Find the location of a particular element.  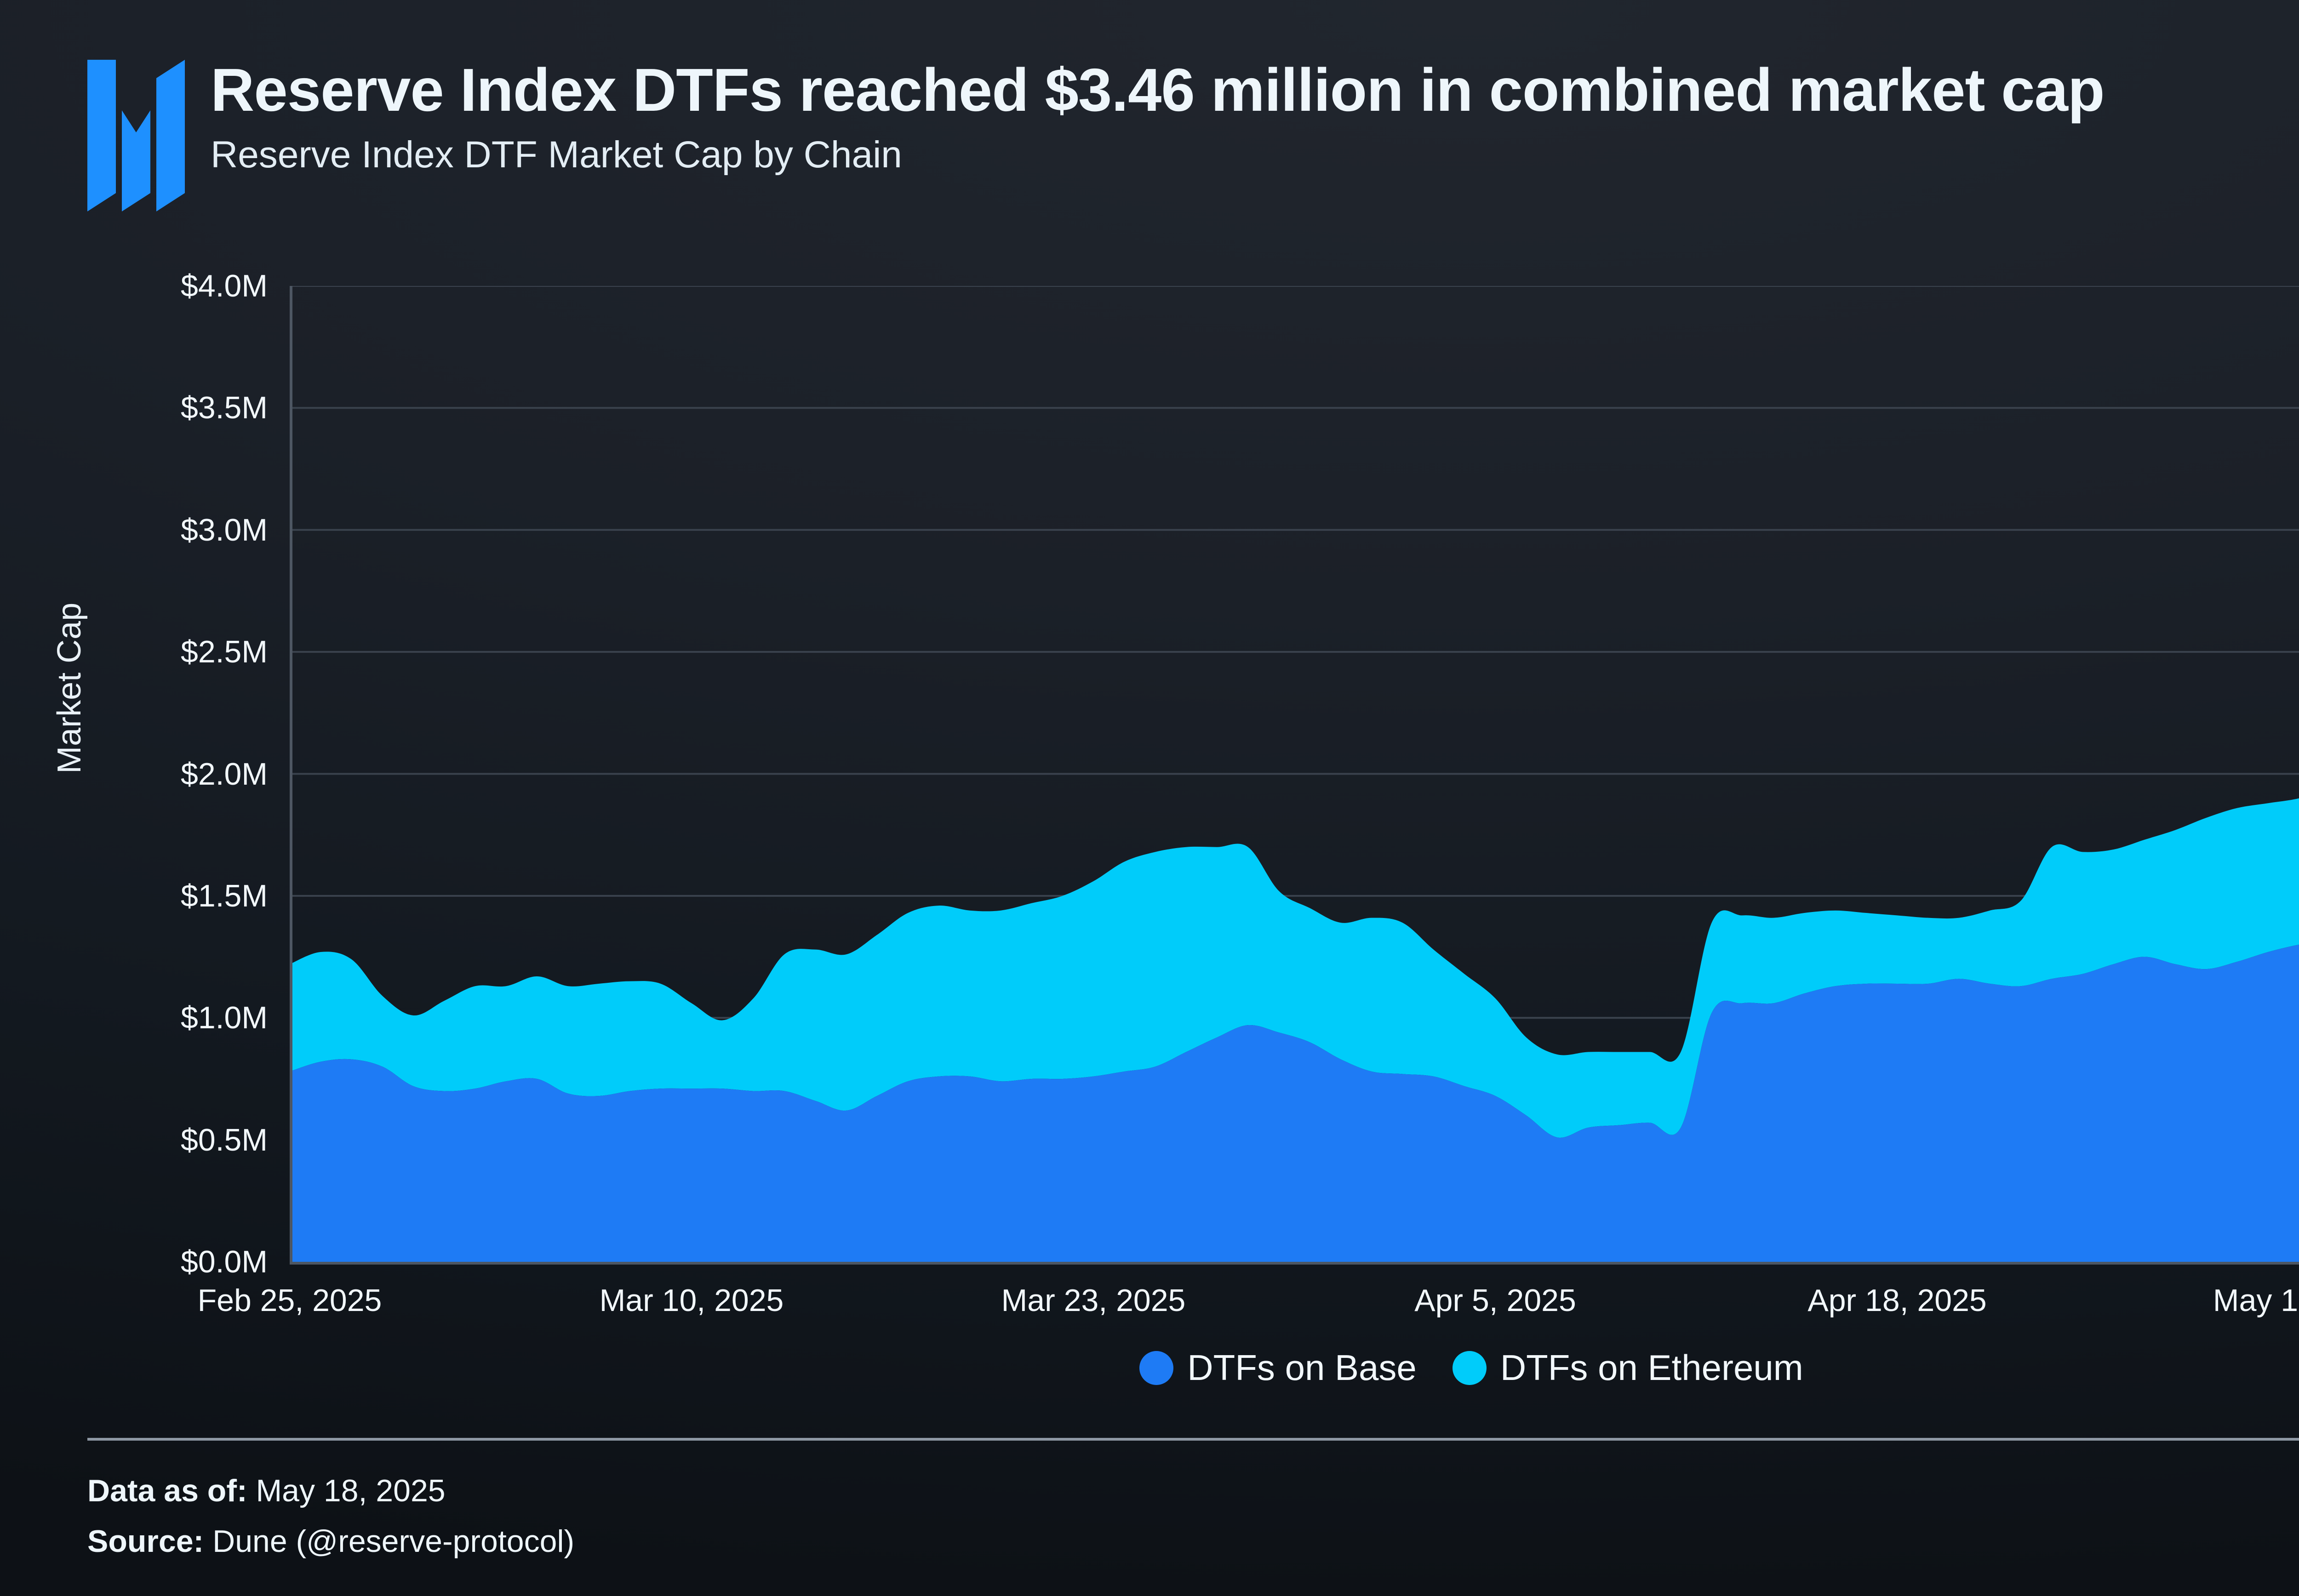

y-axis-tick: $1.5M is located at coordinates (224, 895).